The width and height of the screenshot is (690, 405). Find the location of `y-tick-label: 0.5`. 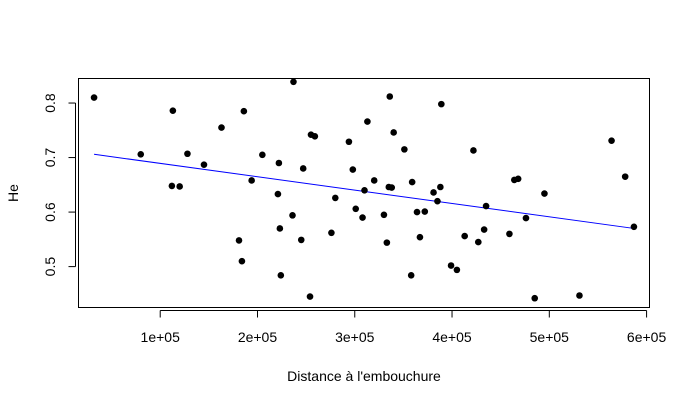

y-tick-label: 0.5 is located at coordinates (50, 267).